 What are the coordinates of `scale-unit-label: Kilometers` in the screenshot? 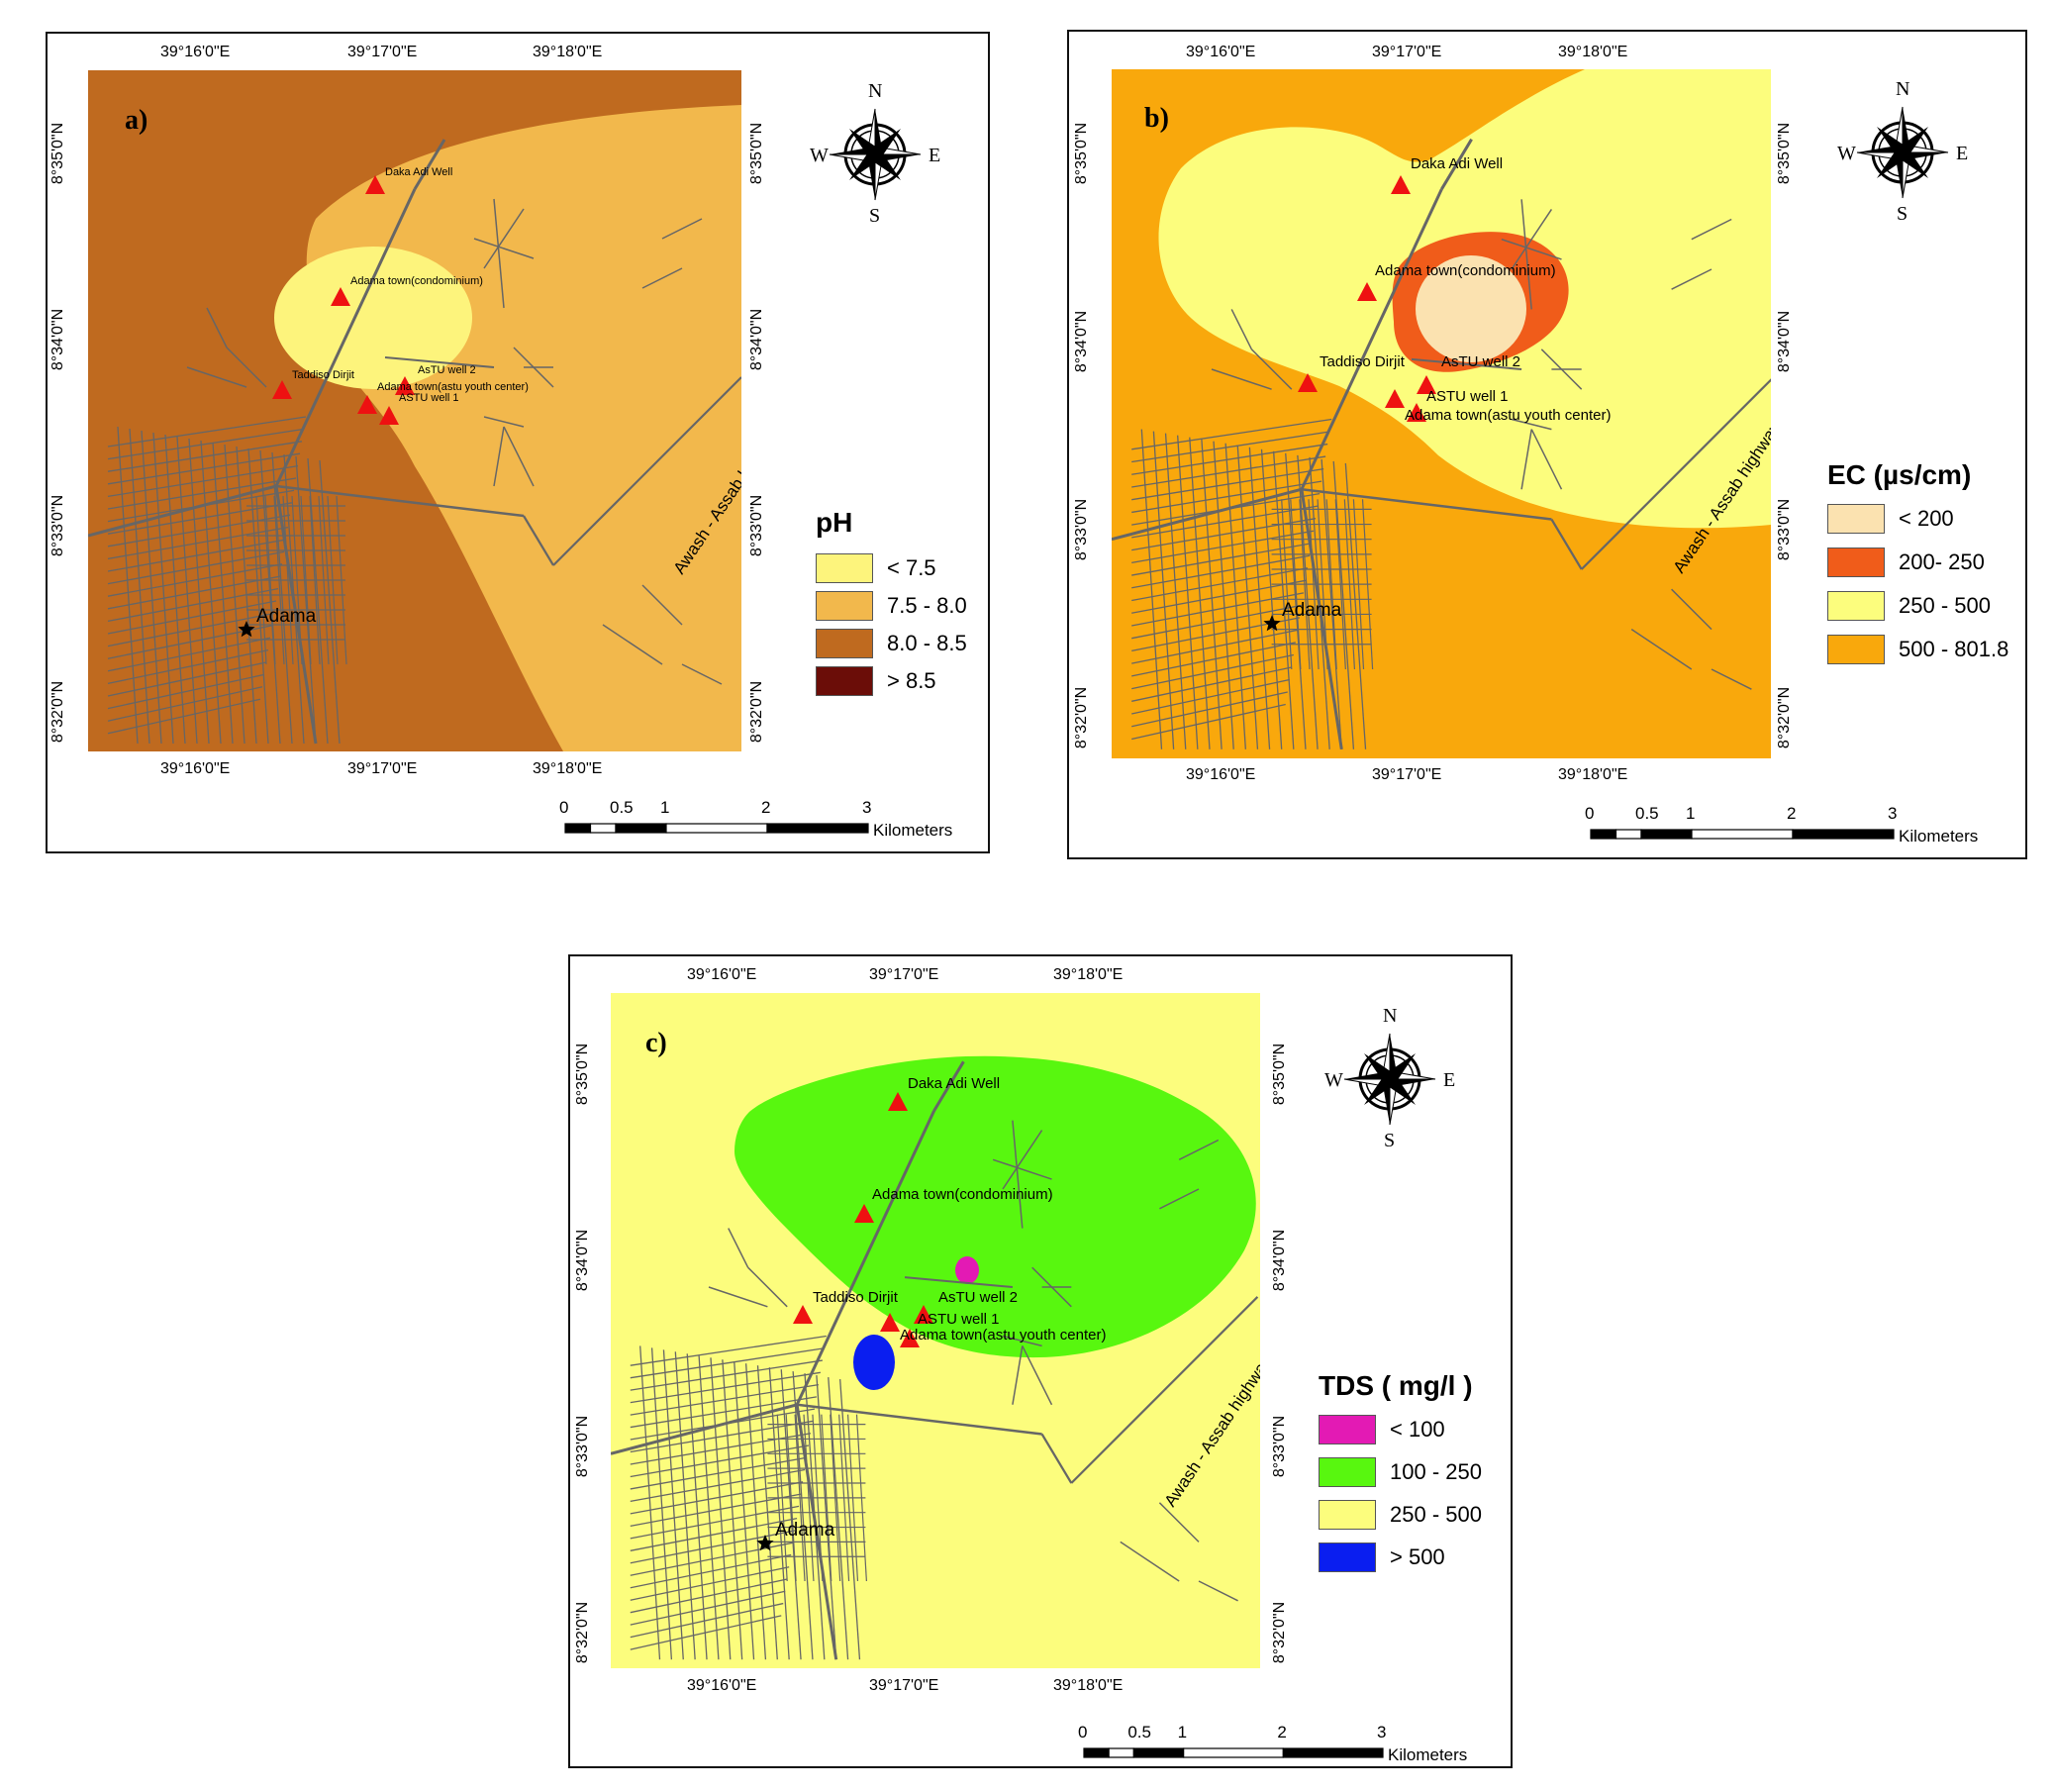 It's located at (1428, 1754).